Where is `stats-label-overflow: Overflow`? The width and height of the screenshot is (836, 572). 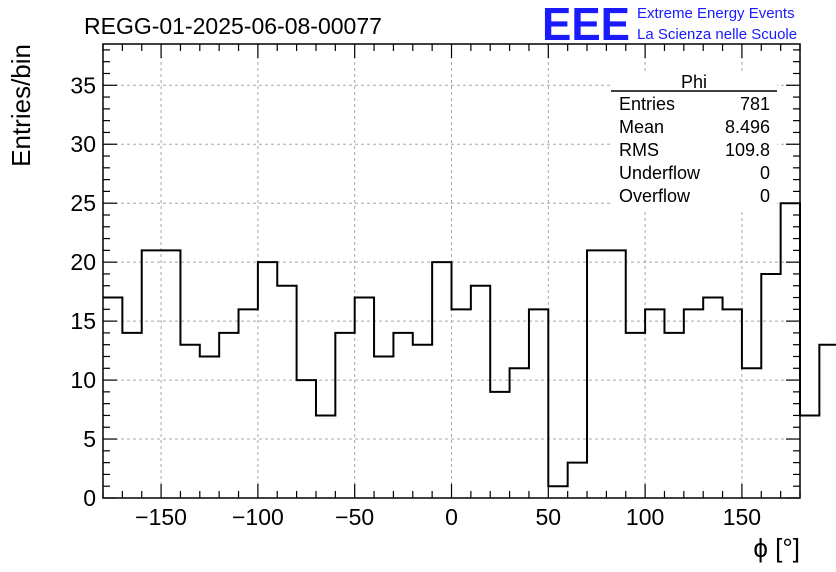
stats-label-overflow: Overflow is located at coordinates (655, 196).